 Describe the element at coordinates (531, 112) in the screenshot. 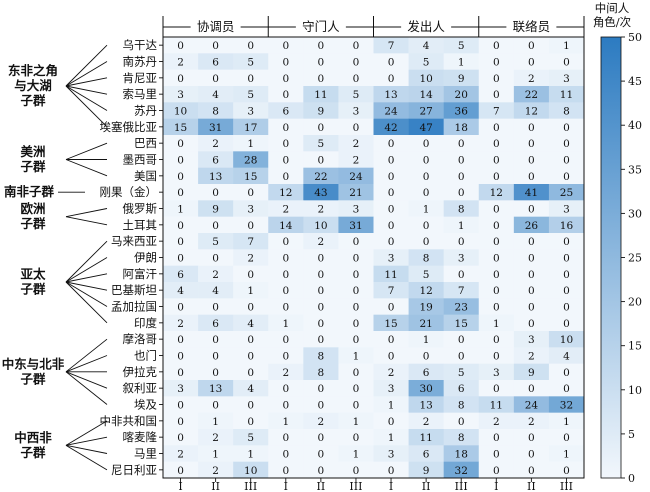

I see `cell-value: 12` at that location.